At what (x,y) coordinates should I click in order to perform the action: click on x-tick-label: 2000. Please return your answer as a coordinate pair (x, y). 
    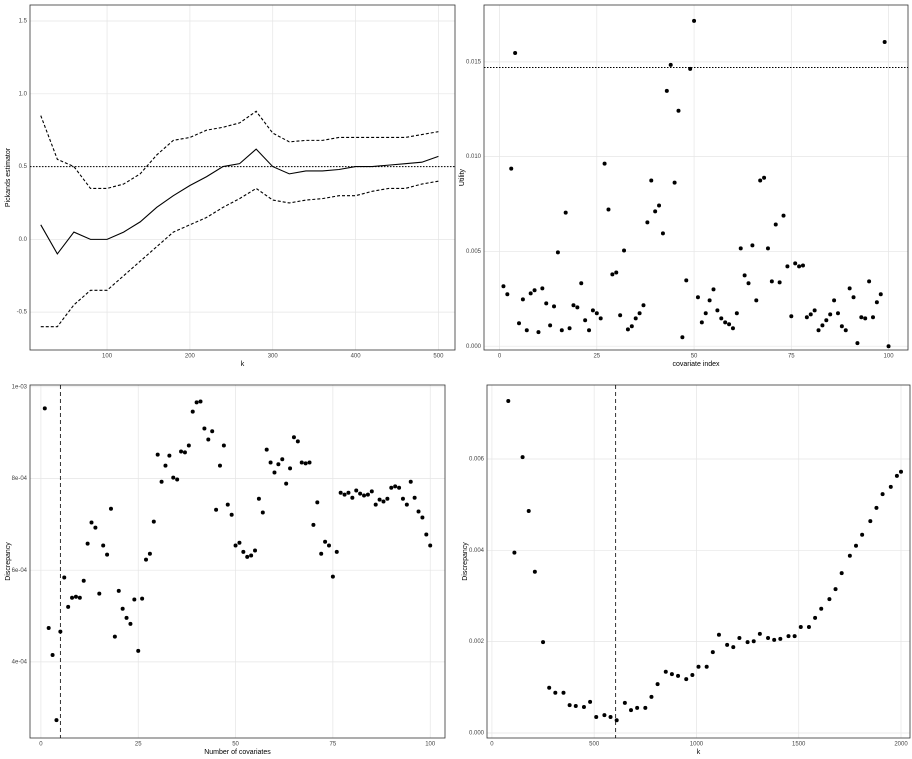
    Looking at the image, I should click on (901, 745).